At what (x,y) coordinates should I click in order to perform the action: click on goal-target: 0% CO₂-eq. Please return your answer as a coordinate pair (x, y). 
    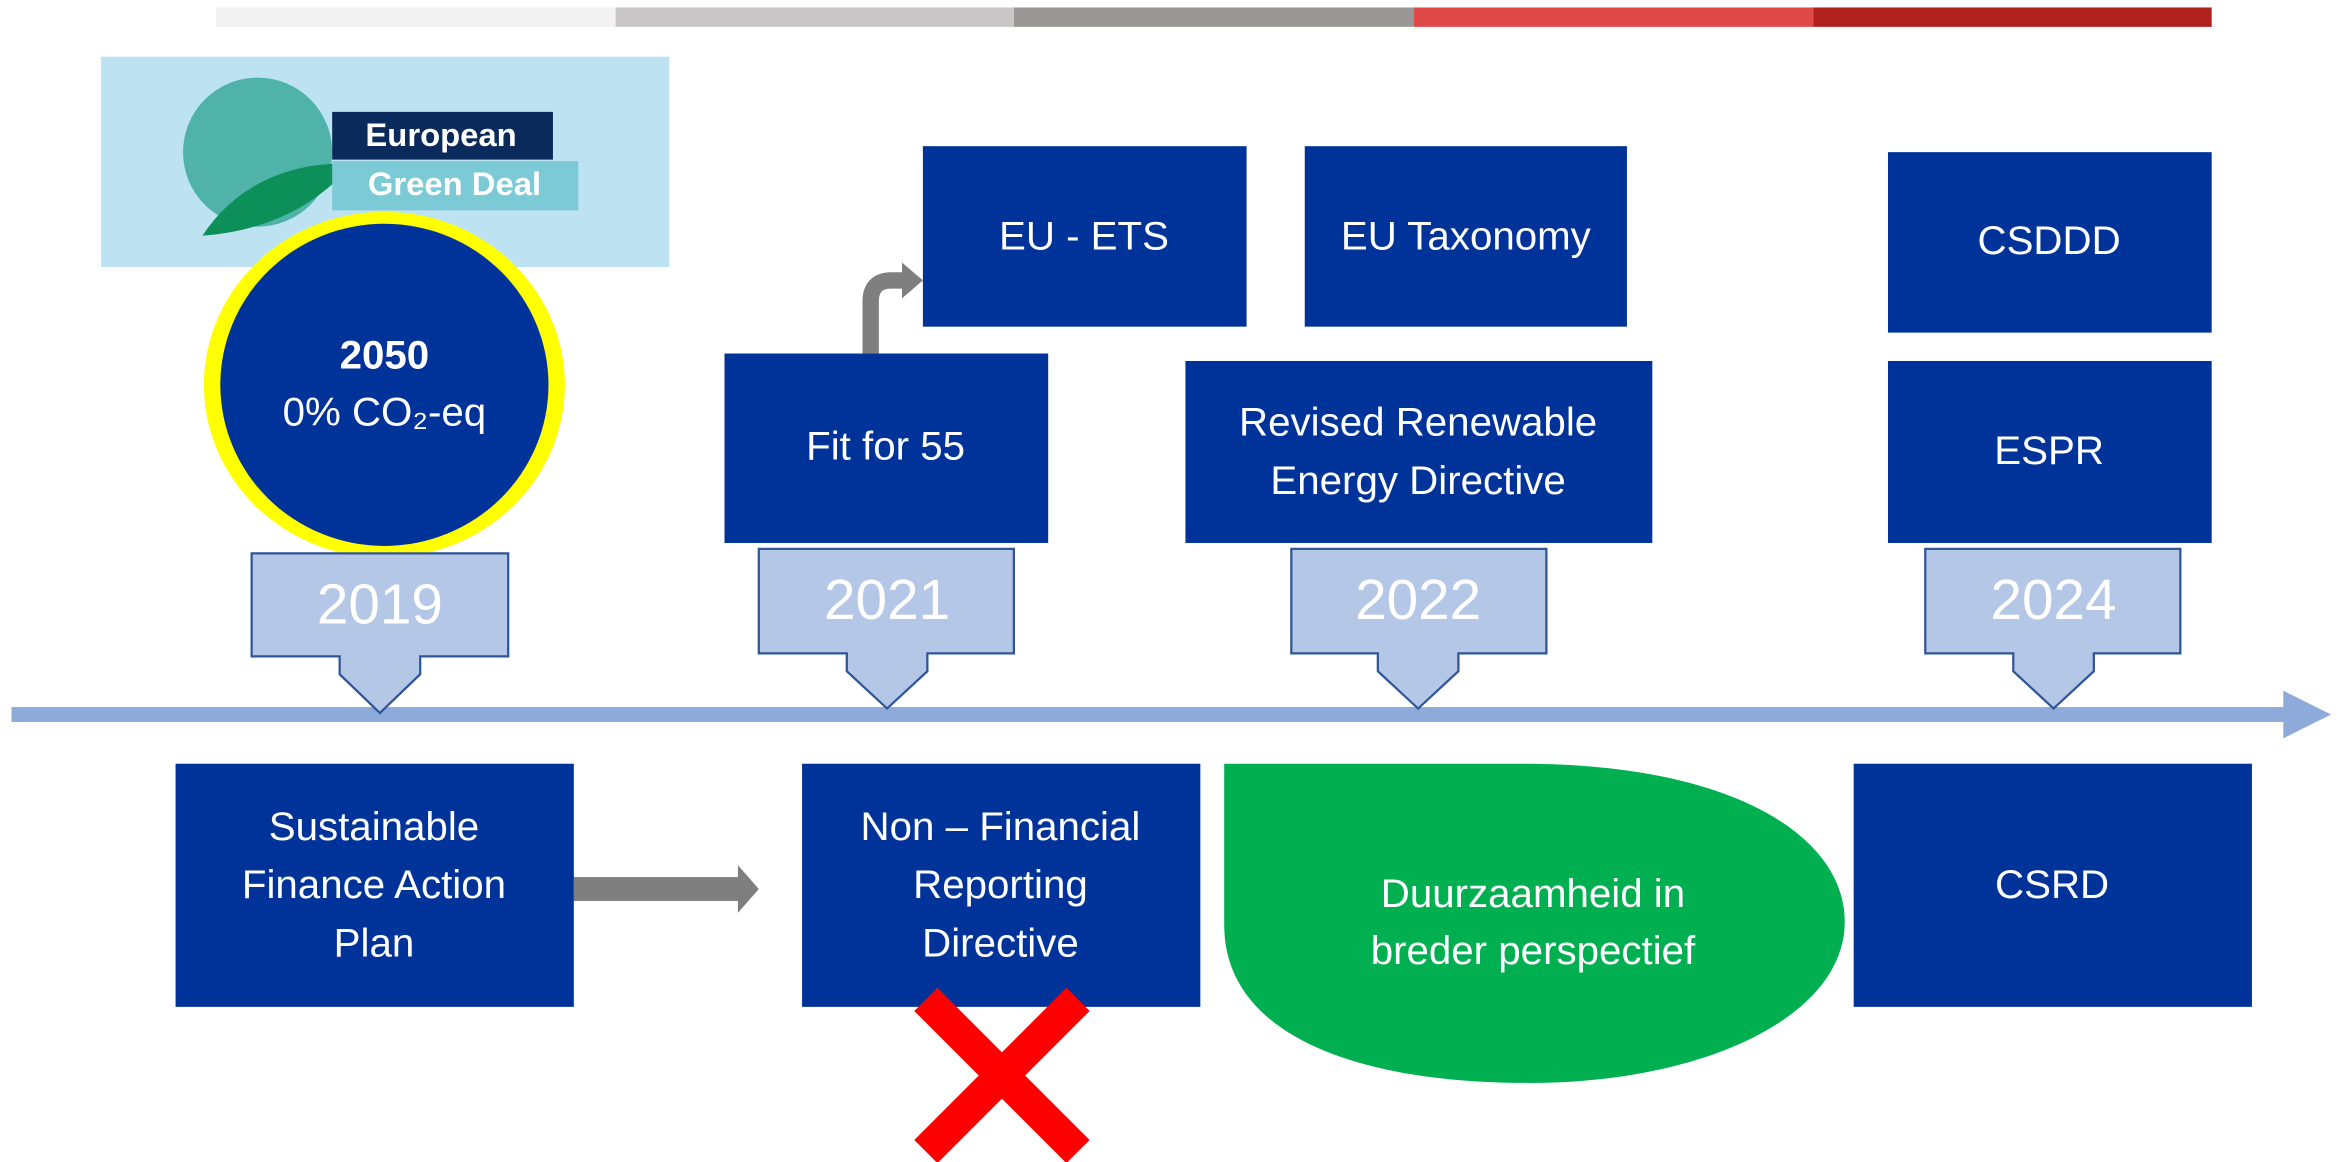
    Looking at the image, I should click on (385, 411).